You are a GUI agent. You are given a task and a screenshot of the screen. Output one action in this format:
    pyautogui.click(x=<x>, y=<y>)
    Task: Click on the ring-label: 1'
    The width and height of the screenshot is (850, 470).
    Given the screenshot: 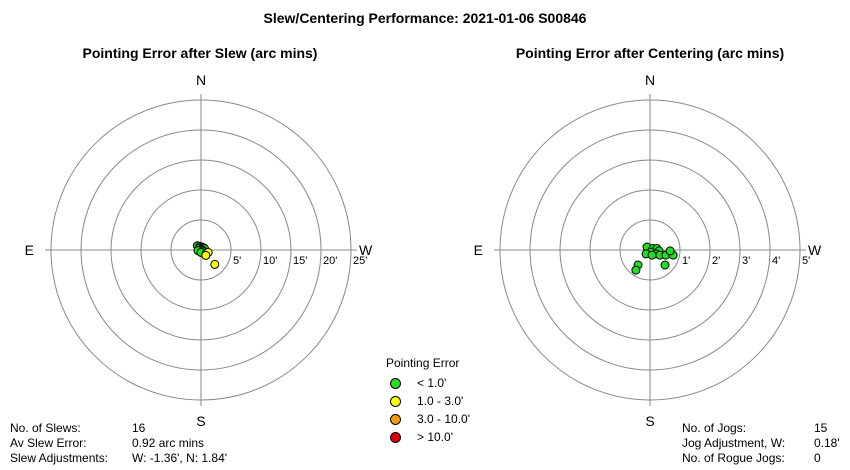 What is the action you would take?
    pyautogui.click(x=686, y=261)
    